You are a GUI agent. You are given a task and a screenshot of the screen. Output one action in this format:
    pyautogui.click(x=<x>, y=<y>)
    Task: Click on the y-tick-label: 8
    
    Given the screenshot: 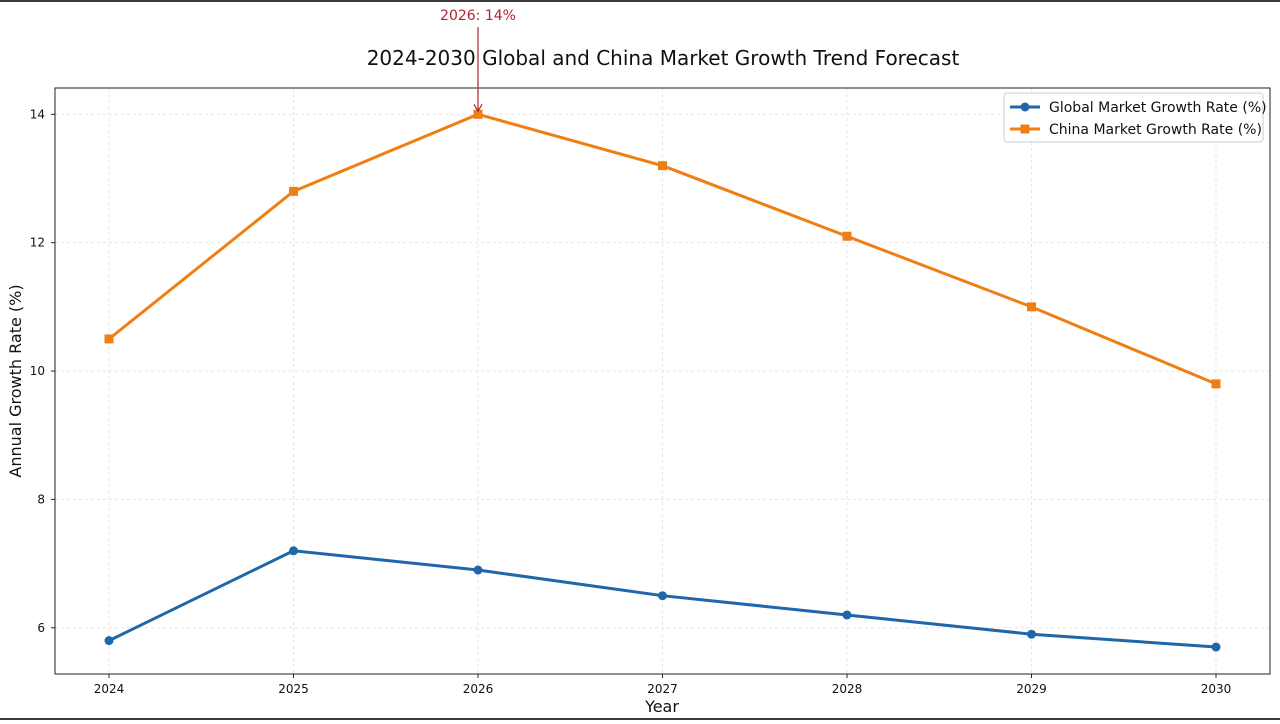 What is the action you would take?
    pyautogui.click(x=41, y=499)
    